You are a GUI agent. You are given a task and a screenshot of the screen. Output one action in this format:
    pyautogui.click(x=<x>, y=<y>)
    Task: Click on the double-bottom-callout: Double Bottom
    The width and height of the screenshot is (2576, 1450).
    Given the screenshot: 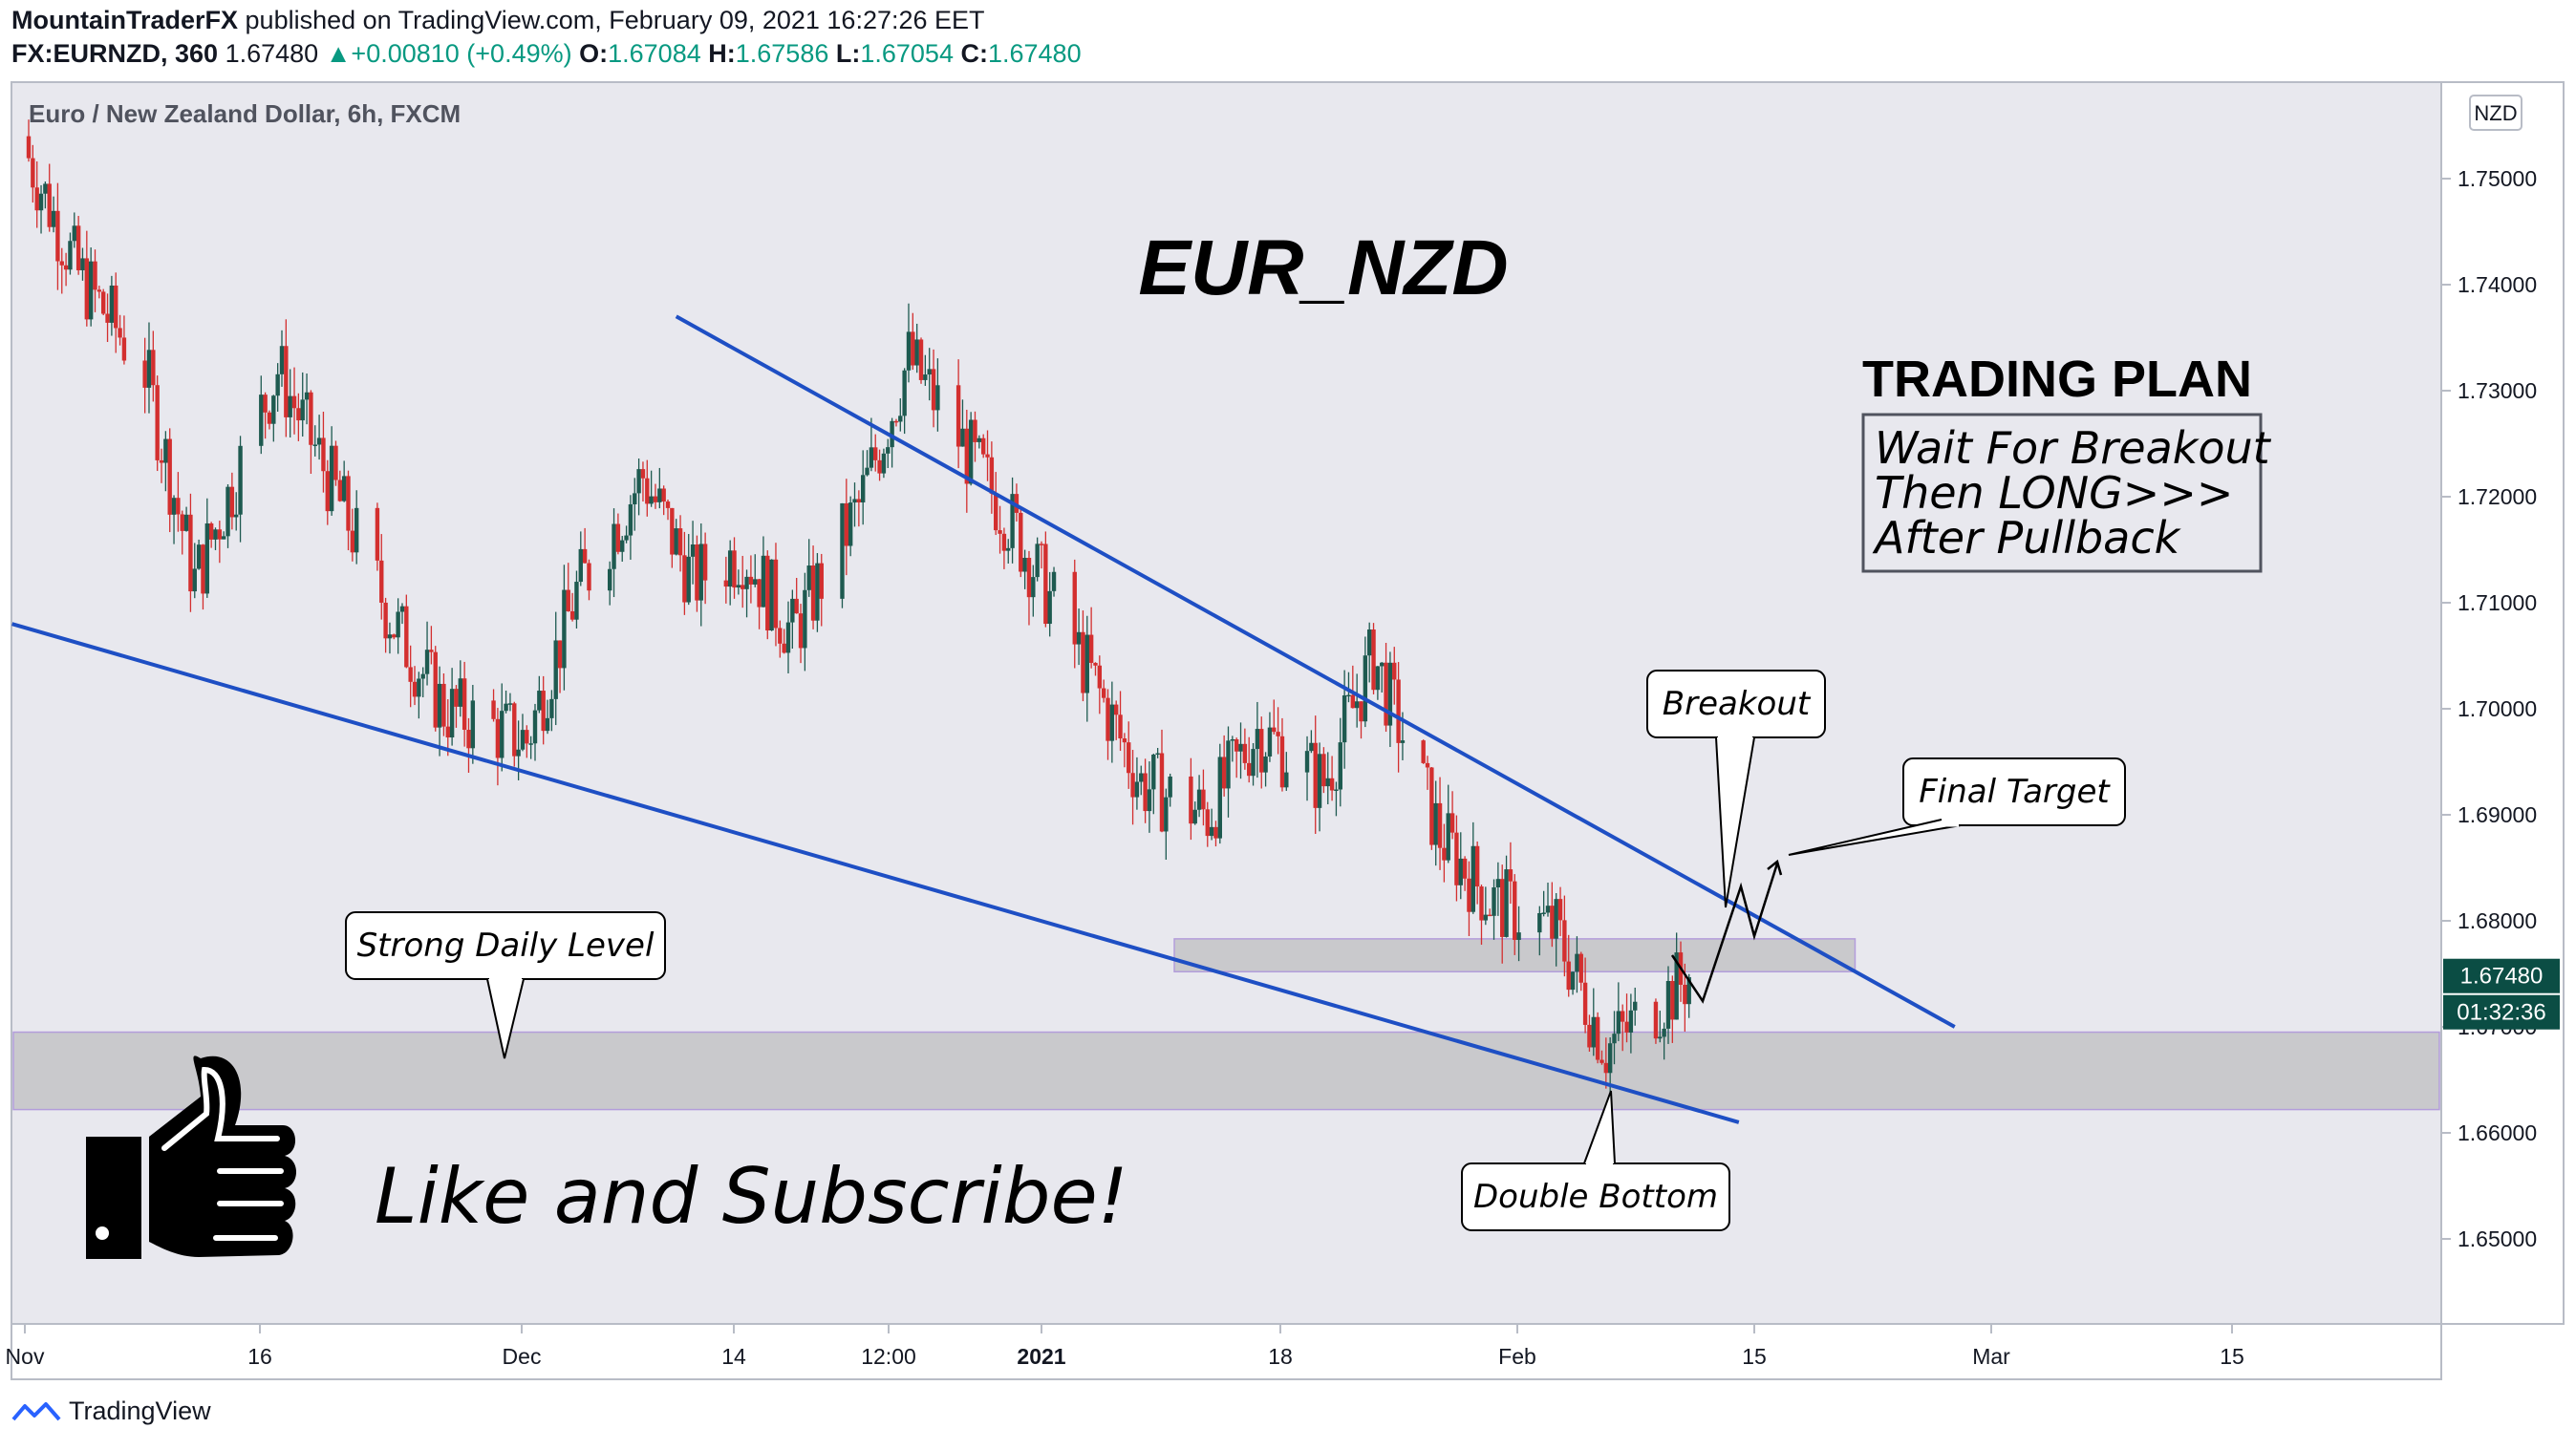 What is the action you would take?
    pyautogui.click(x=1595, y=1160)
    